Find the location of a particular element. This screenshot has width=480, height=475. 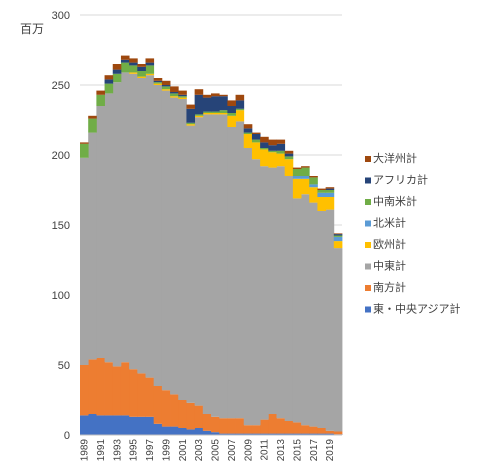

legend-label: 中南米計 is located at coordinates (395, 201).